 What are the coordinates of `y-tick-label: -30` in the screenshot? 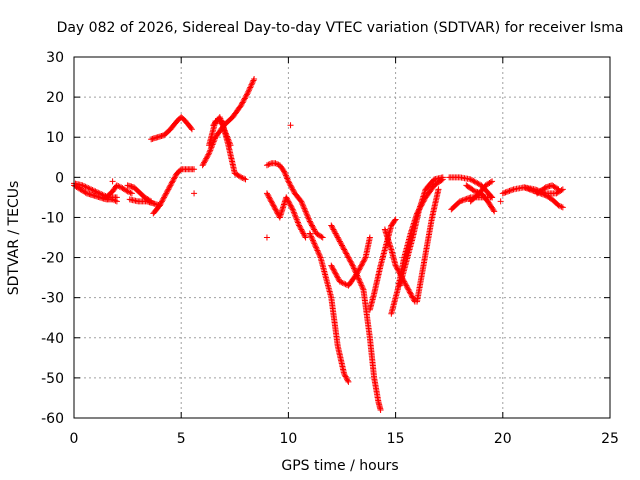 It's located at (52, 299).